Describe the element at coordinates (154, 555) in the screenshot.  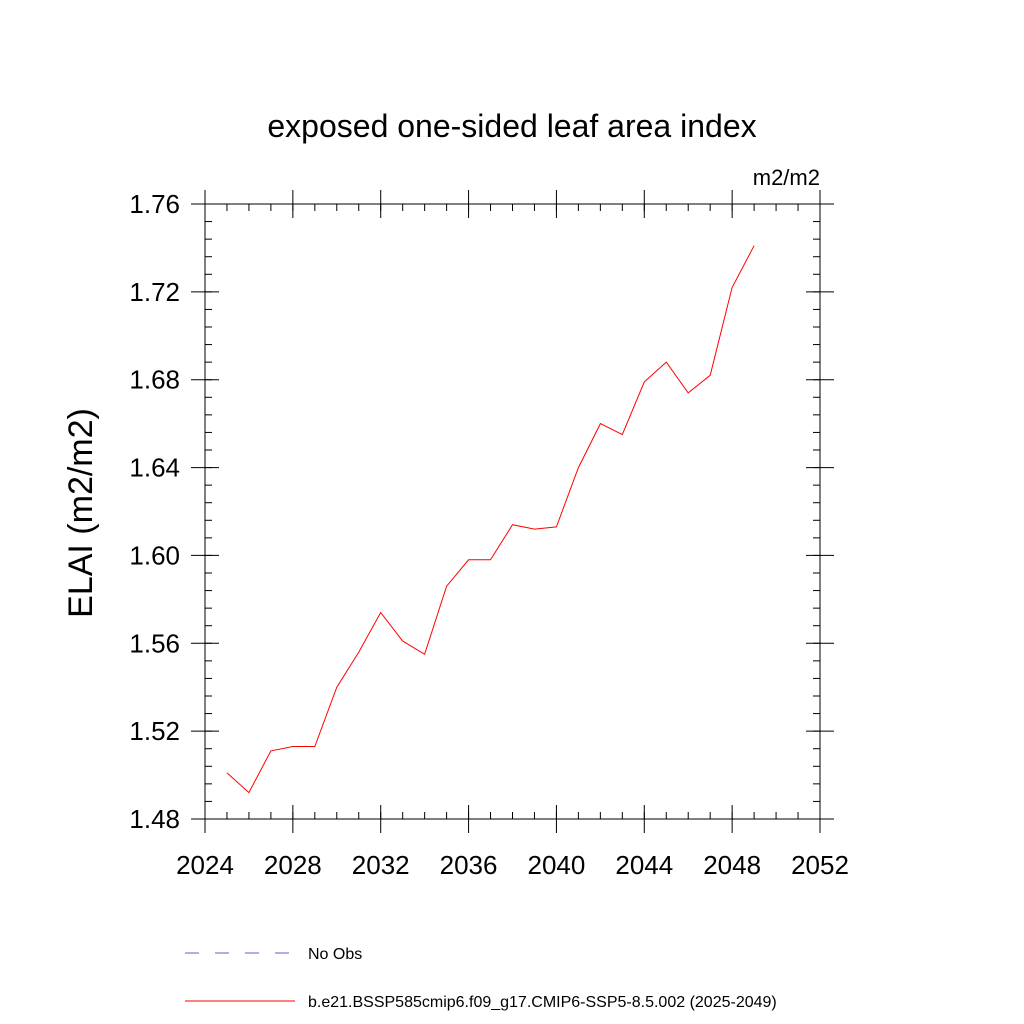
I see `y-tick-label: 1.60` at that location.